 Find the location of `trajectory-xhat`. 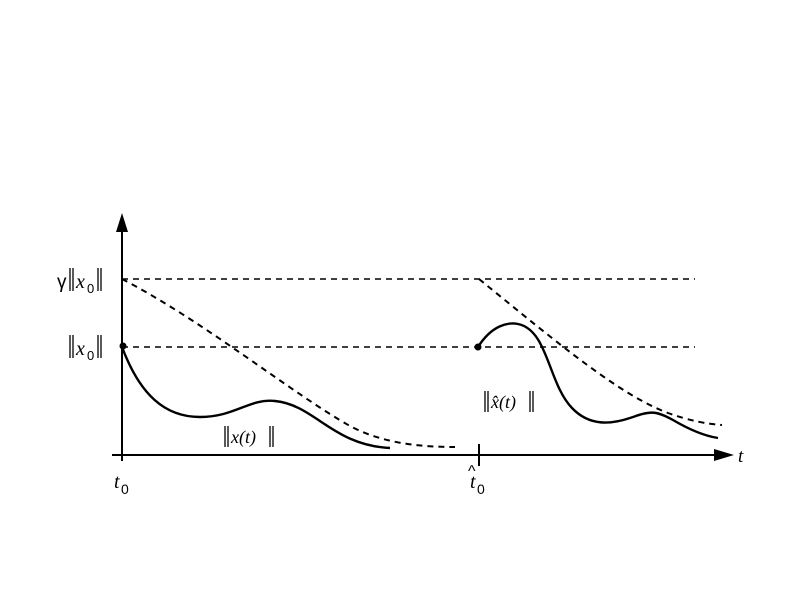

trajectory-xhat is located at coordinates (597, 381).